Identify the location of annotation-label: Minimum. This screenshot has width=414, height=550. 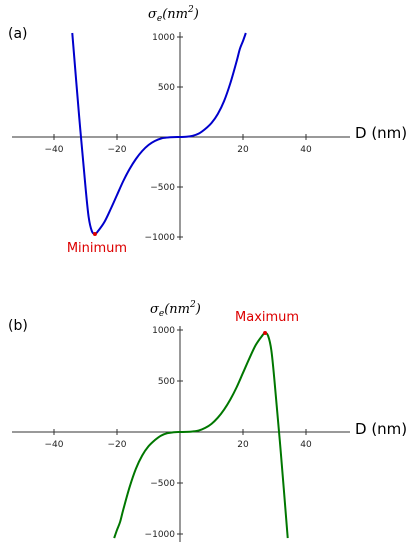
(97, 248).